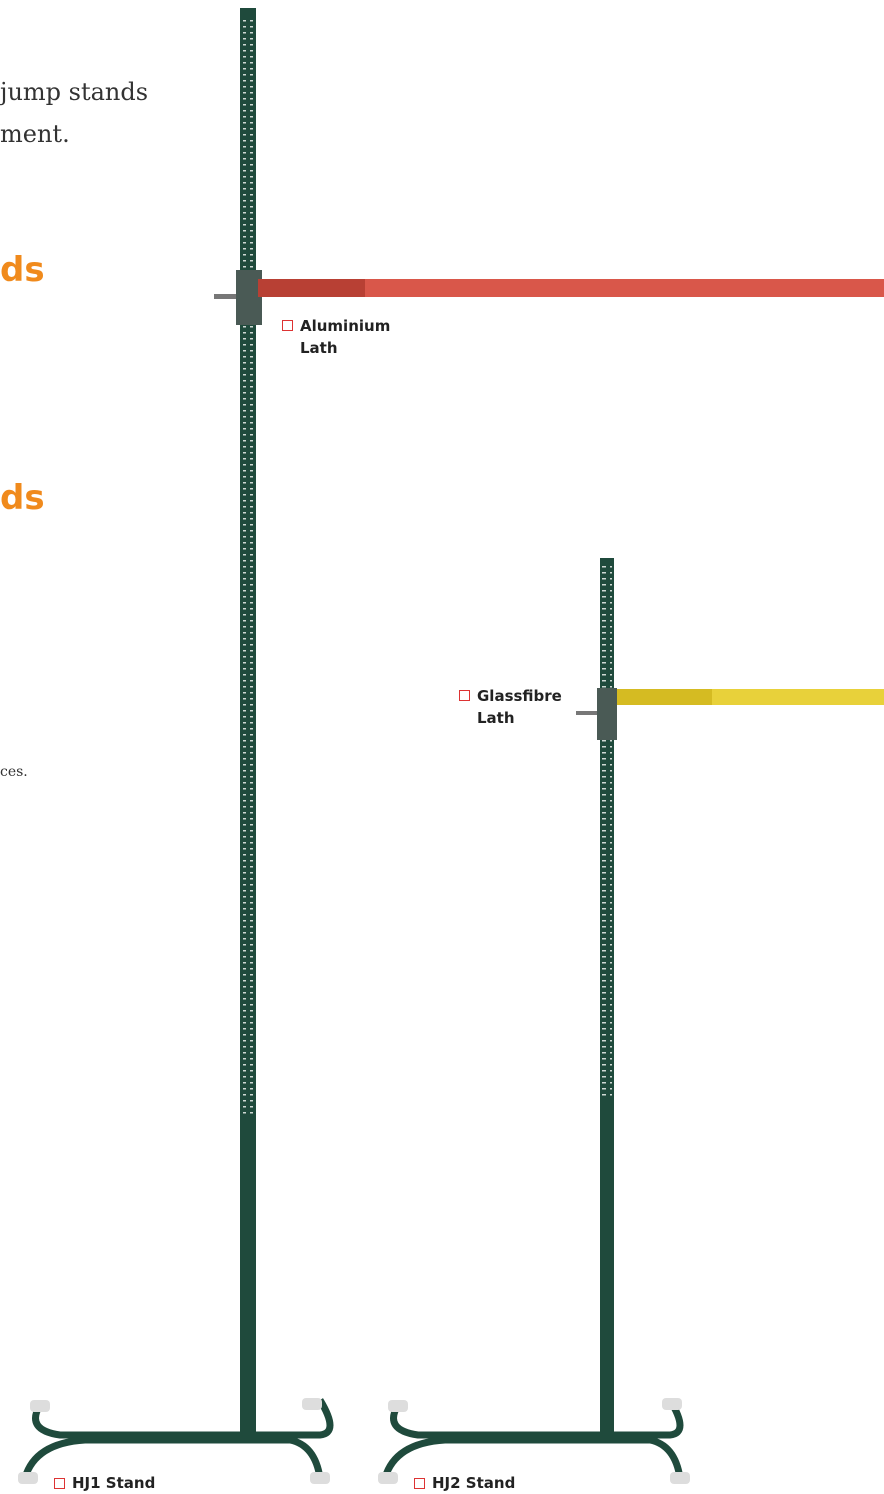 The image size is (884, 1494). Describe the element at coordinates (519, 696) in the screenshot. I see `label: Glassfibre` at that location.